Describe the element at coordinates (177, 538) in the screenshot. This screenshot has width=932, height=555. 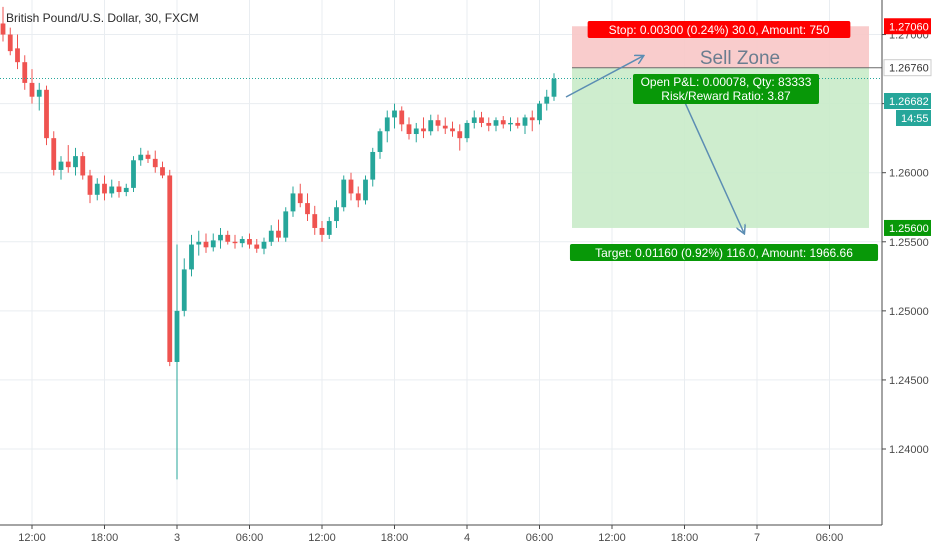
I see `x-tick-label: 3` at that location.